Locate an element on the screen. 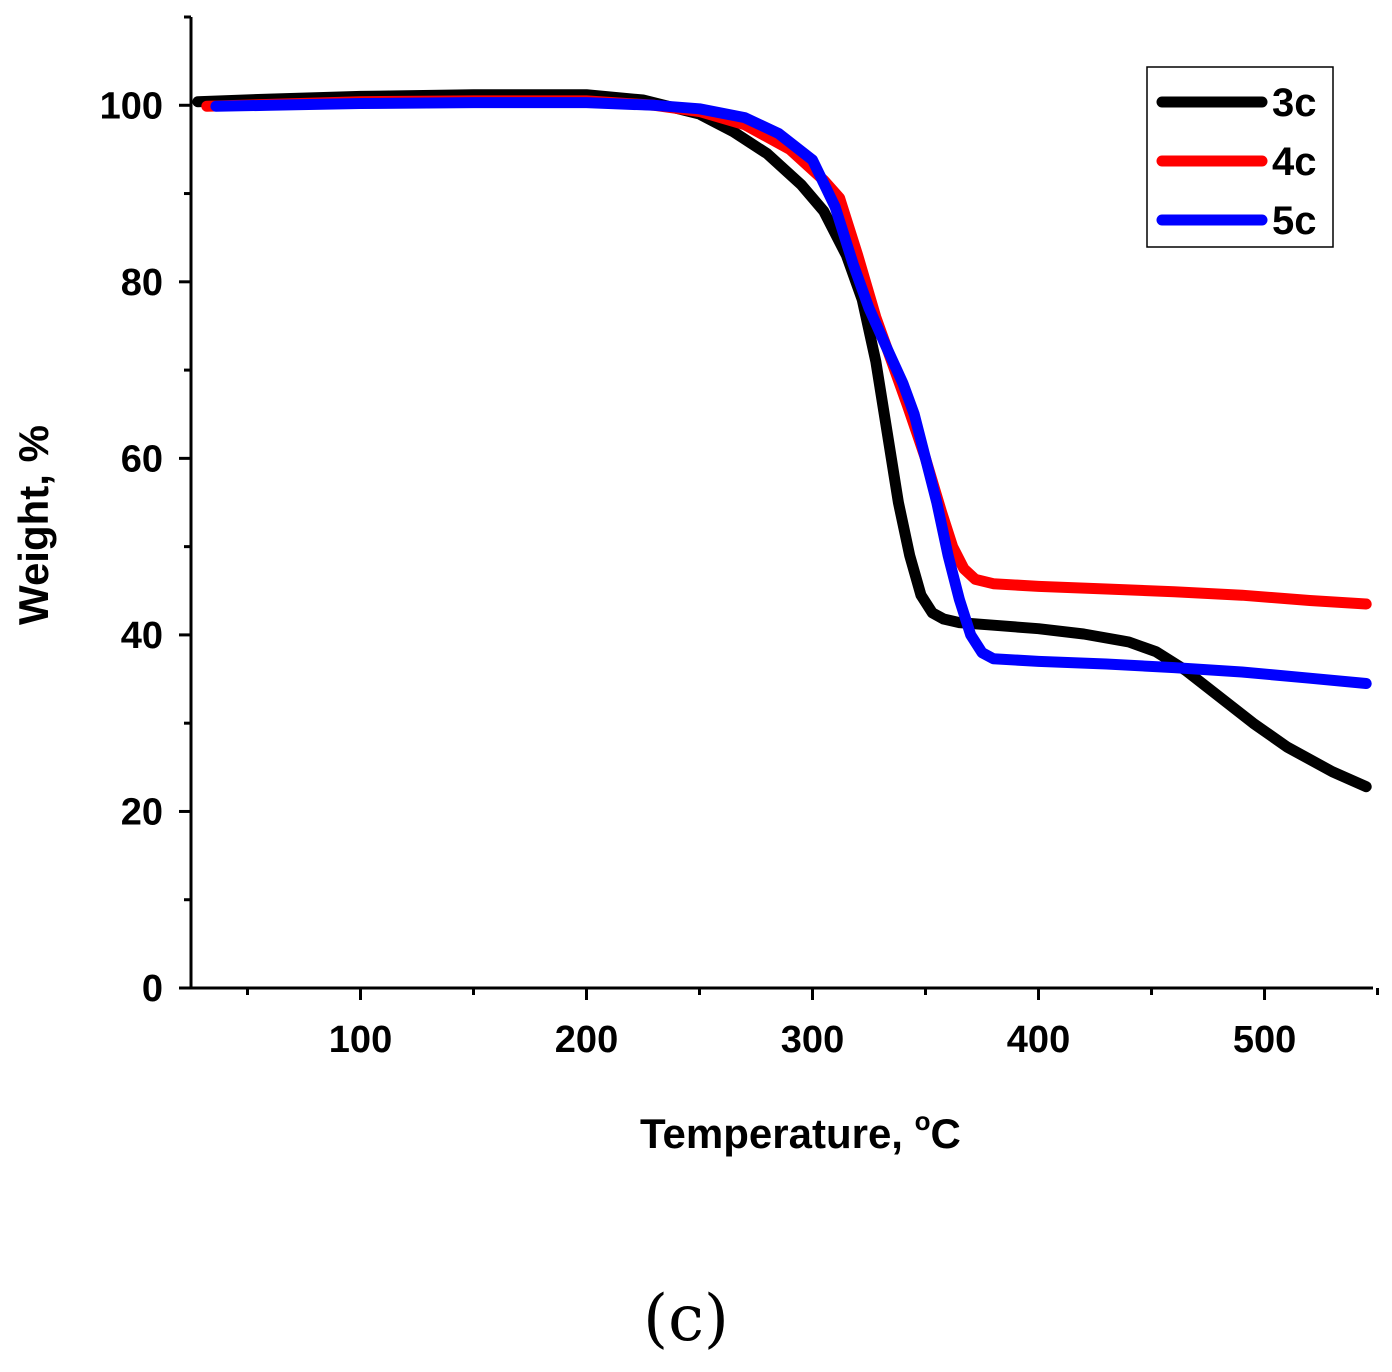 Image resolution: width=1392 pixels, height=1372 pixels. y-tick-label: 100 is located at coordinates (131, 106).